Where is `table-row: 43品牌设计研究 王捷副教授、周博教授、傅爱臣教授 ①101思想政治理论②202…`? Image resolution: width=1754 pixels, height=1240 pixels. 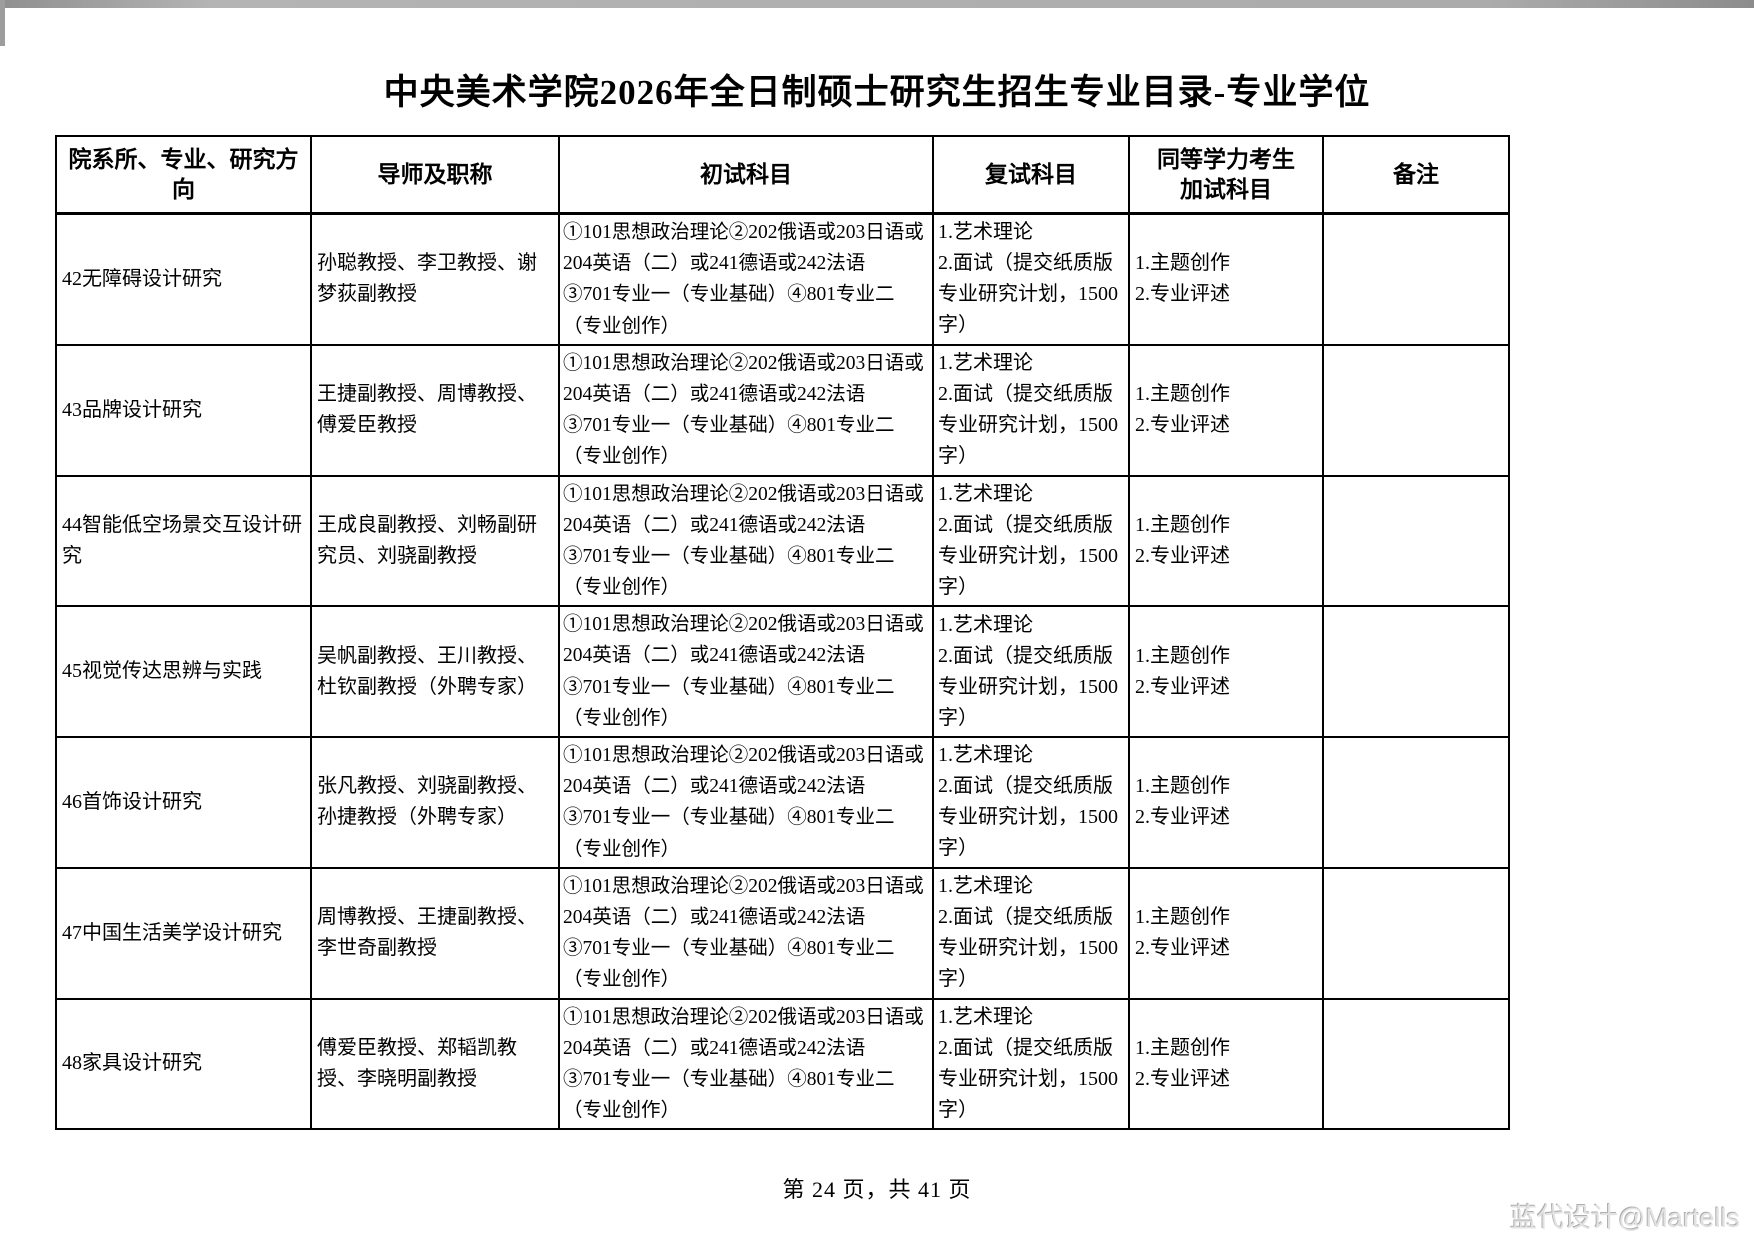
table-row: 43品牌设计研究 王捷副教授、周博教授、傅爱臣教授 ①101思想政治理论②202… is located at coordinates (782, 410).